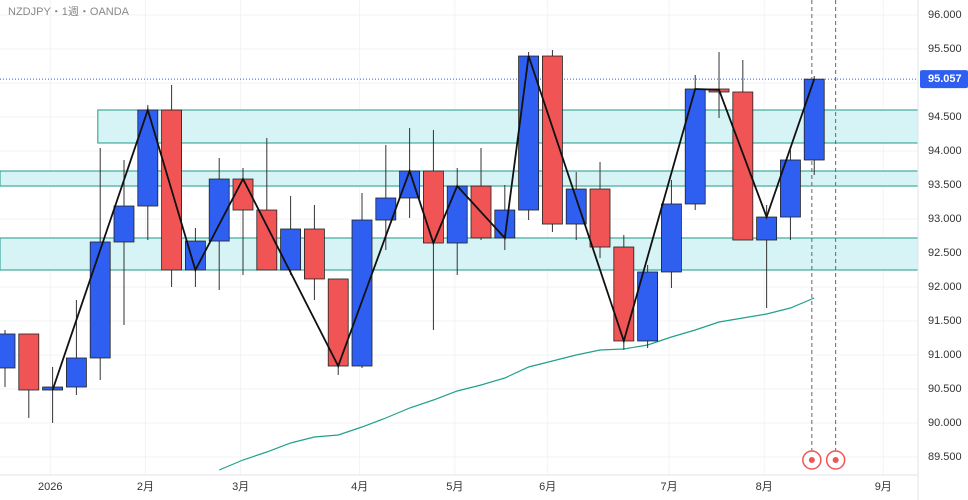  I want to click on y-tick-label: 90.500, so click(945, 389).